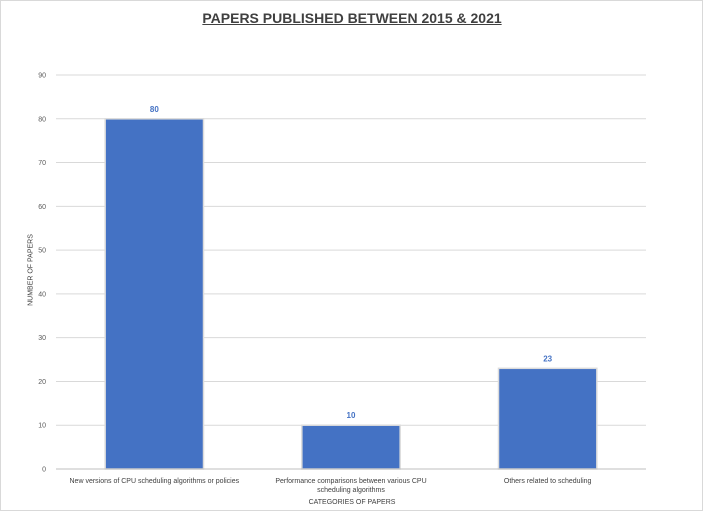 Image resolution: width=704 pixels, height=512 pixels. I want to click on x-axis-label: CATEGORIES OF PAPERS, so click(352, 502).